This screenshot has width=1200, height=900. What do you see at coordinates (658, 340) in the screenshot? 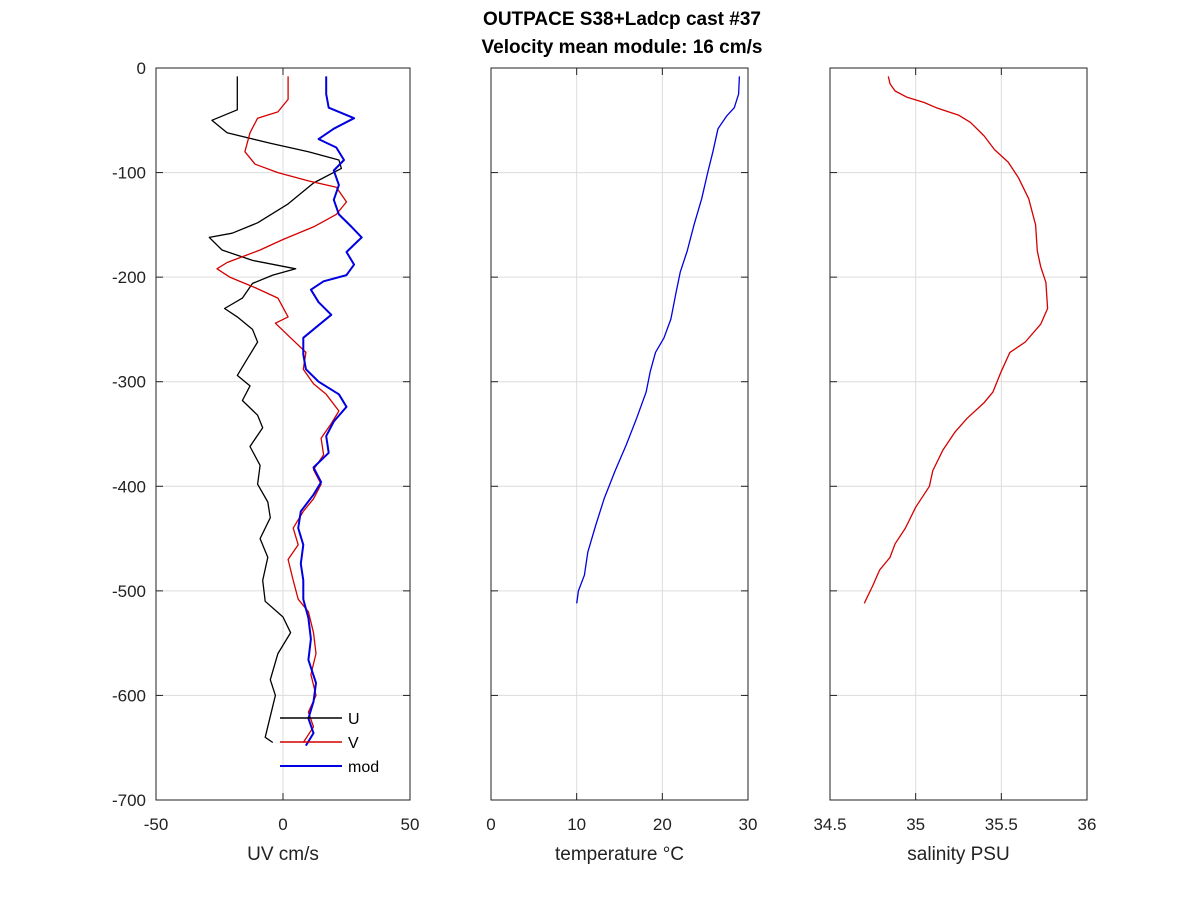
I see `series-line-panel2` at bounding box center [658, 340].